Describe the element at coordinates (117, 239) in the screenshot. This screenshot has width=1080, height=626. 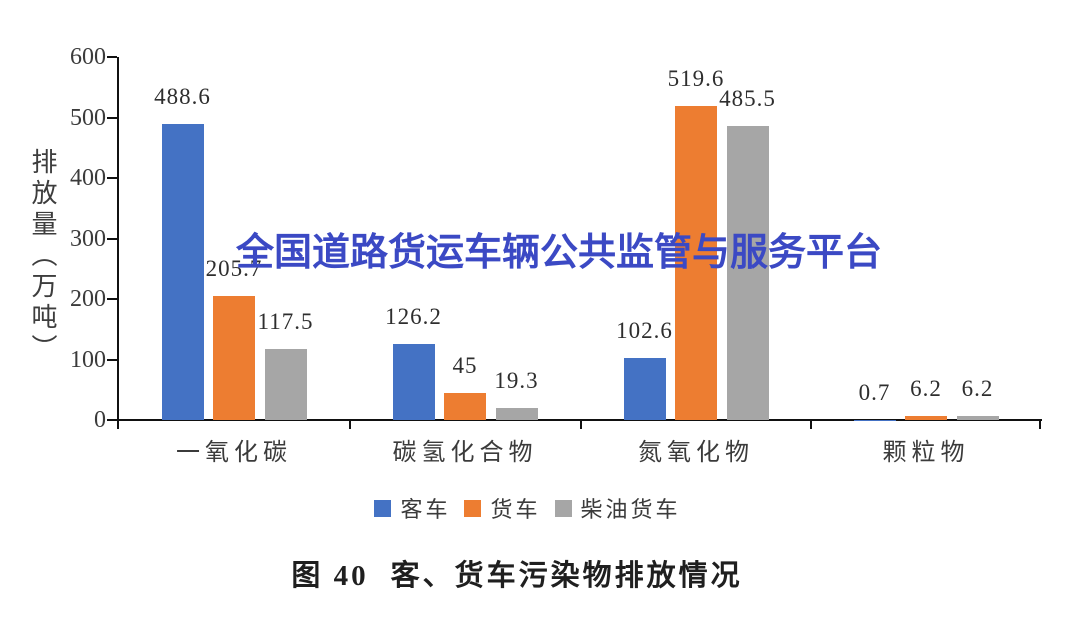
I see `y-axis-line` at that location.